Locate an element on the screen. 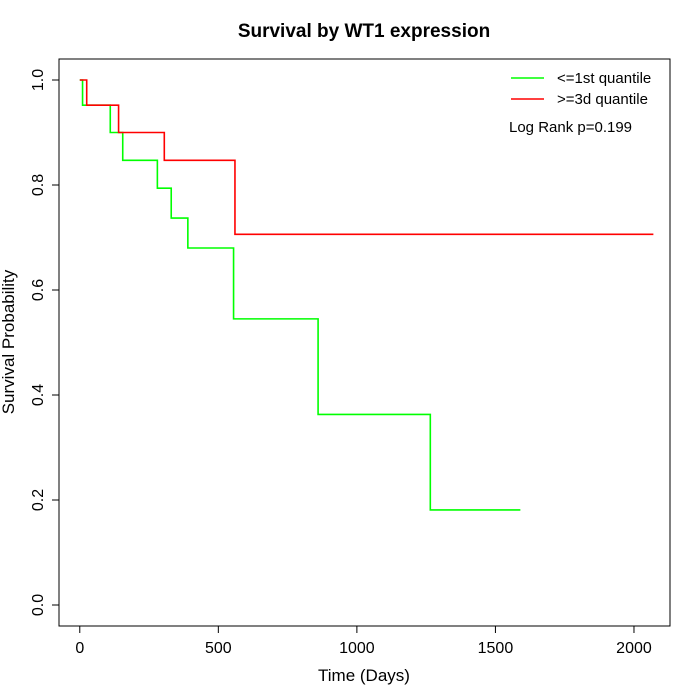 The width and height of the screenshot is (700, 700). legend-label-2: >=3d quantile is located at coordinates (602, 99).